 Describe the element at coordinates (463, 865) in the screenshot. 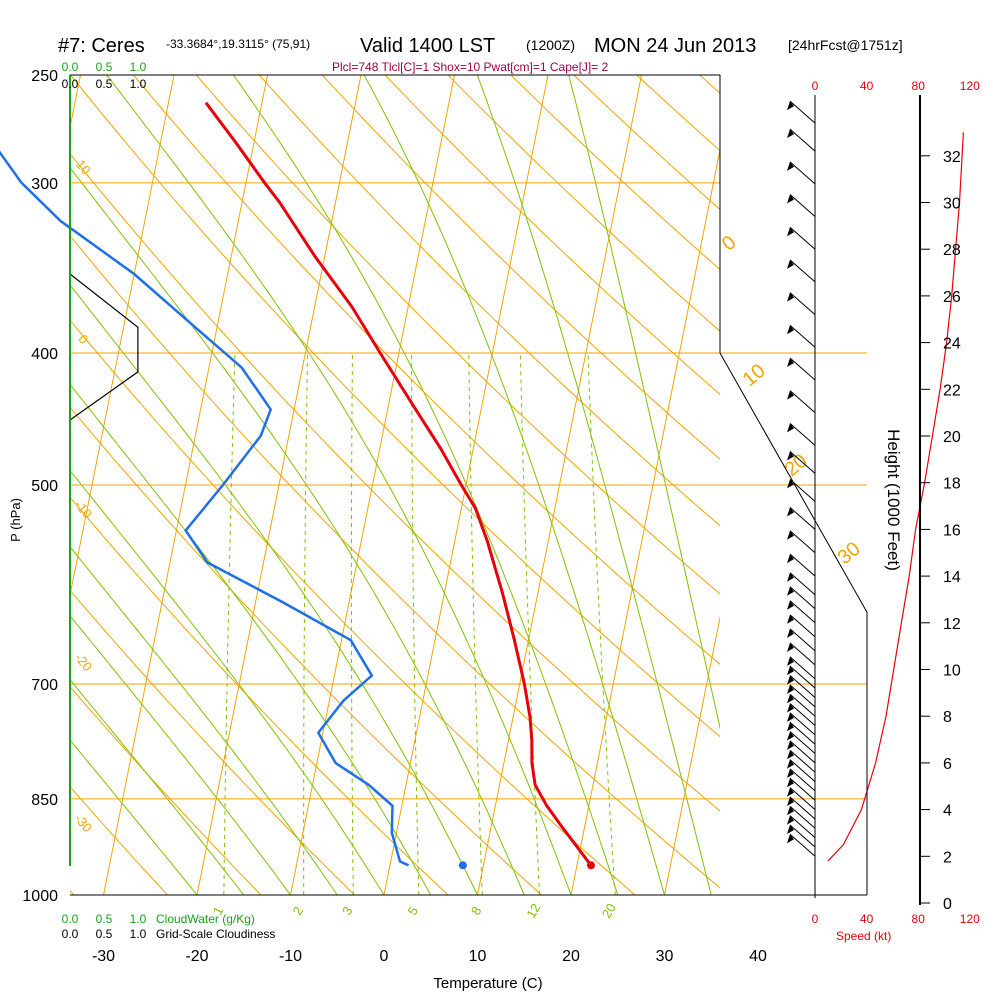

I see `surface-dewpoint-dot` at that location.